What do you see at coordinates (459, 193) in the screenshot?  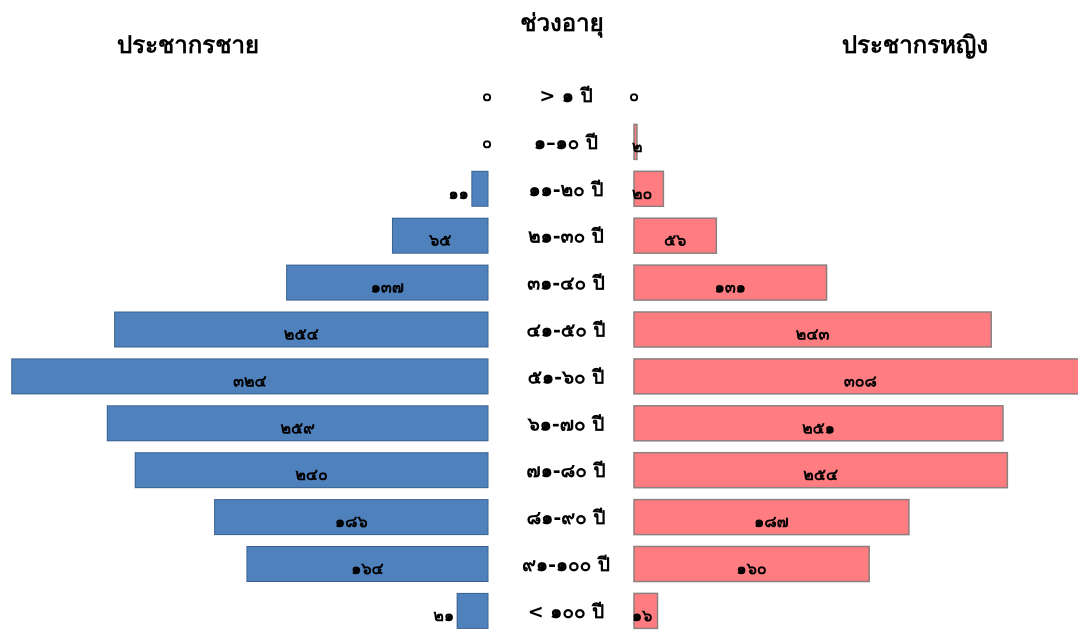 I see `male-value-label: ๑๑` at bounding box center [459, 193].